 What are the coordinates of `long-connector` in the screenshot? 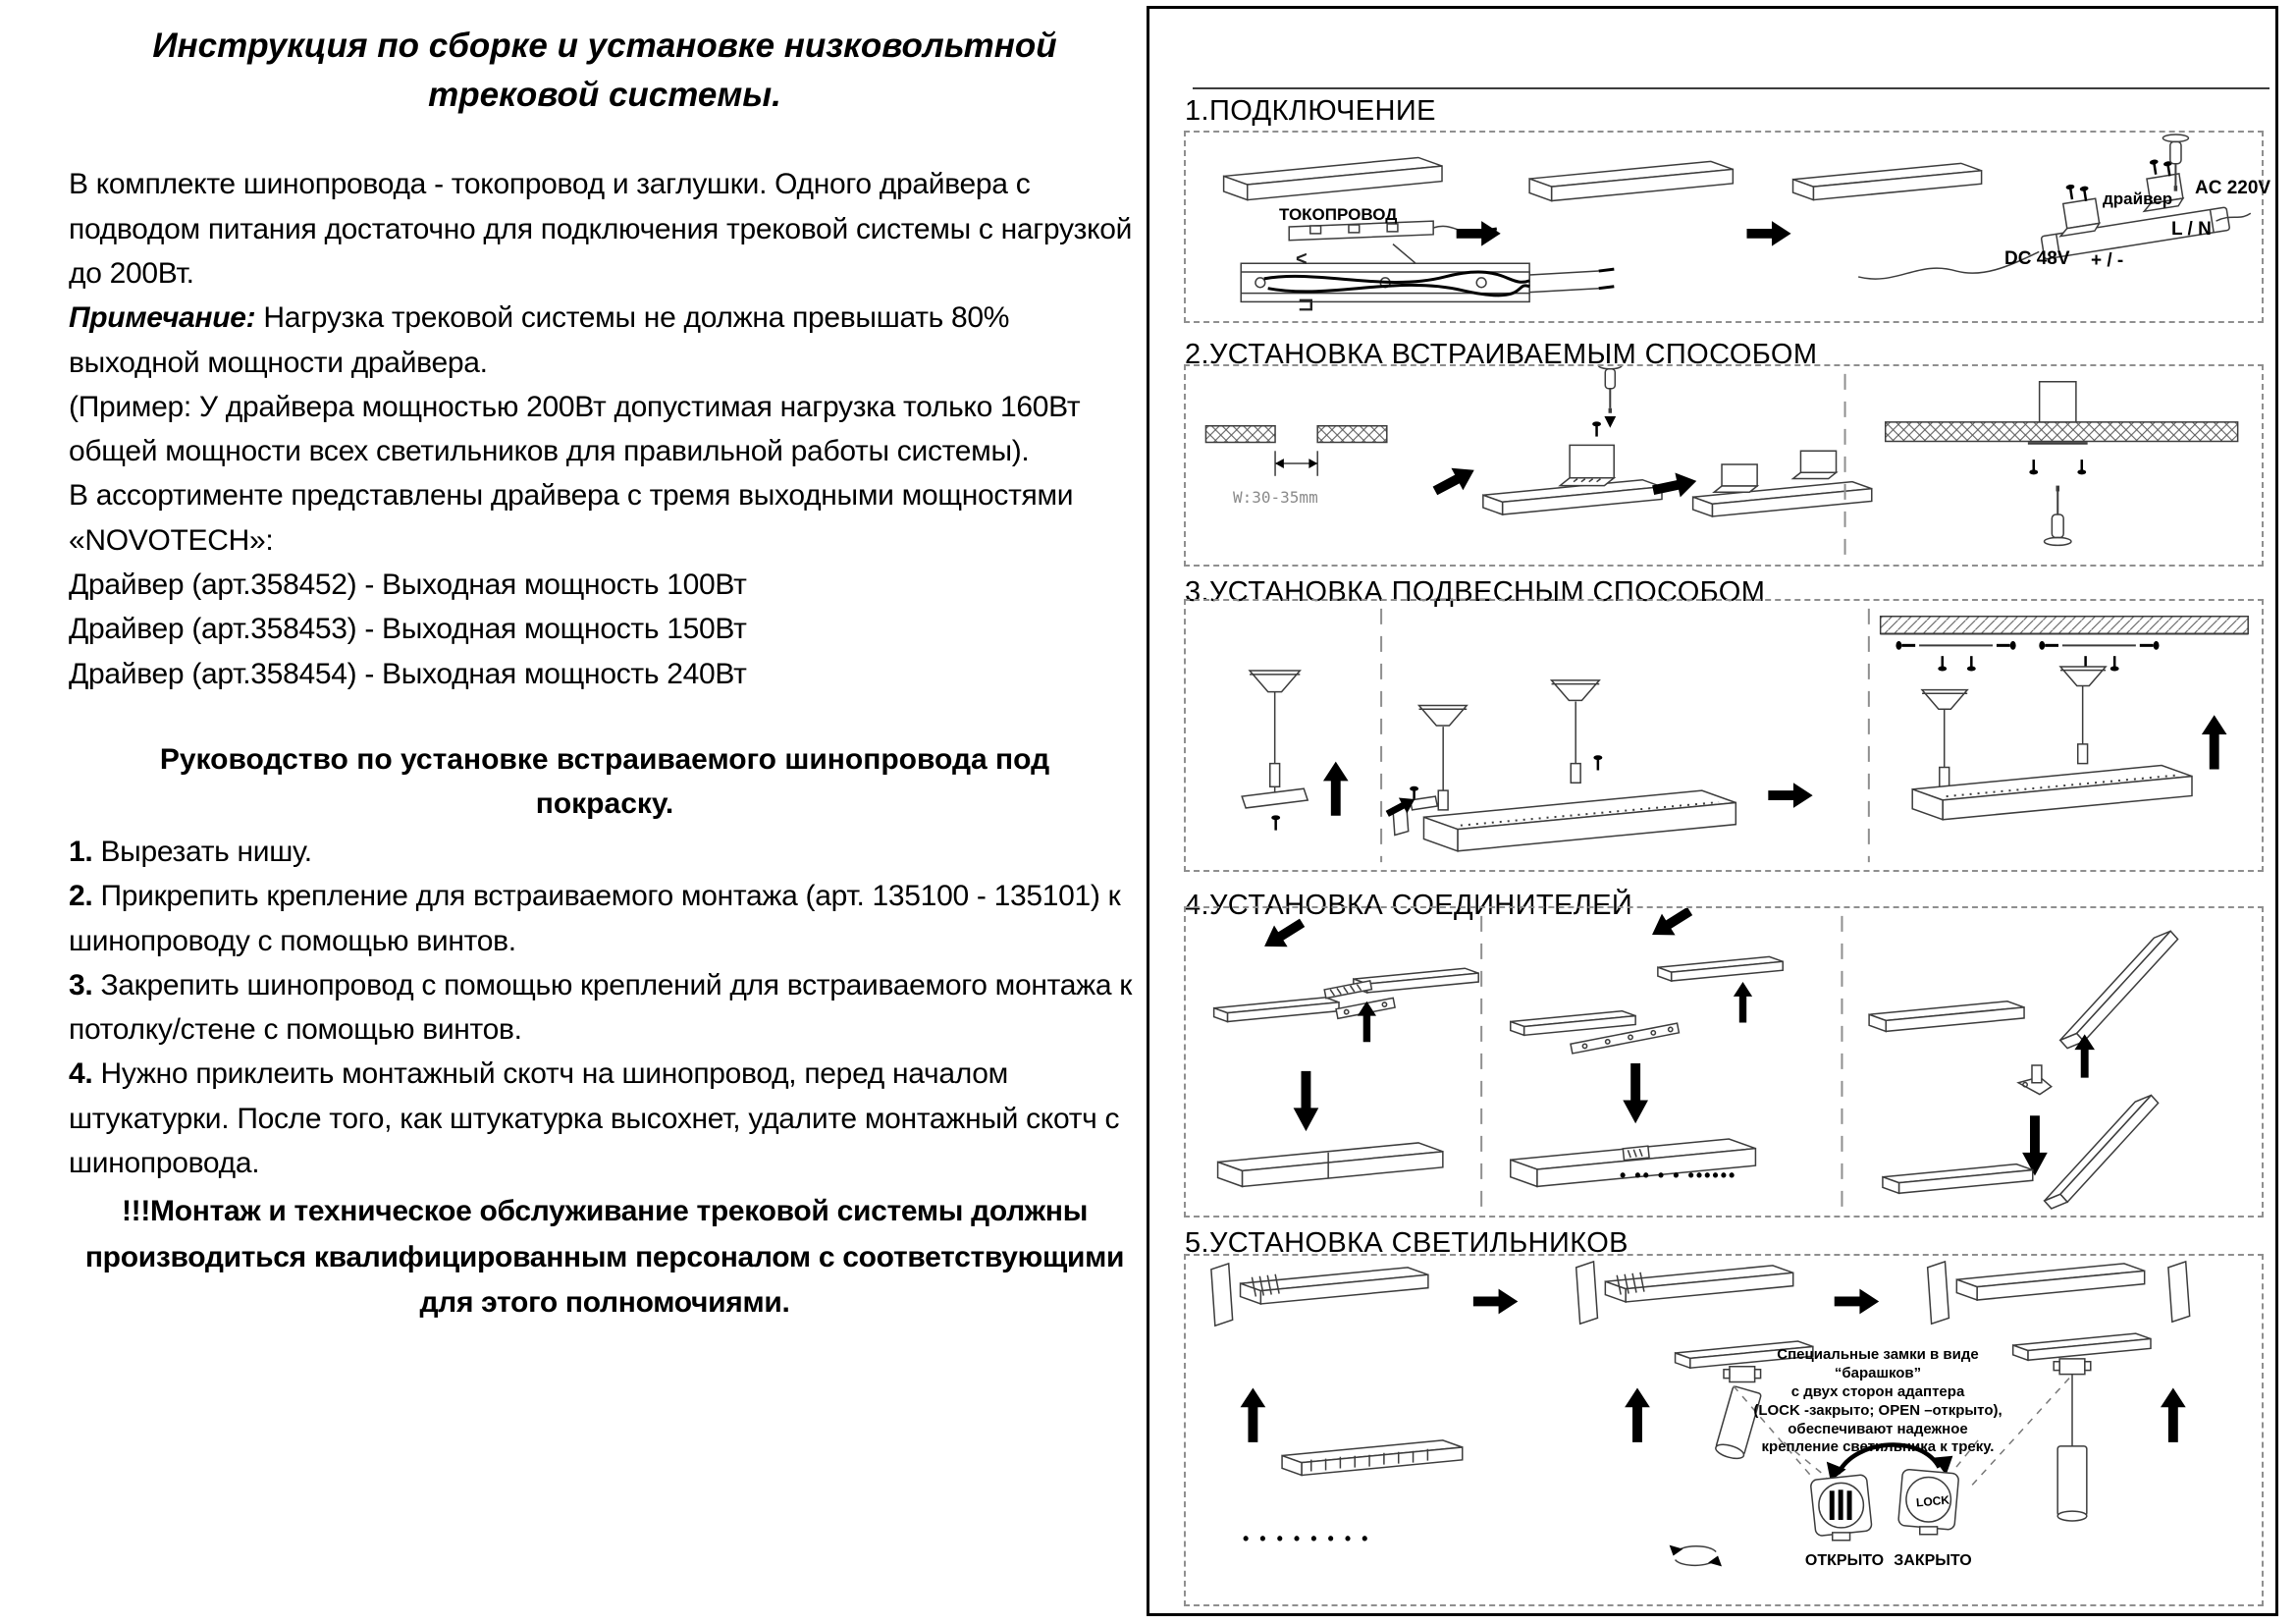 It's located at (1647, 1048).